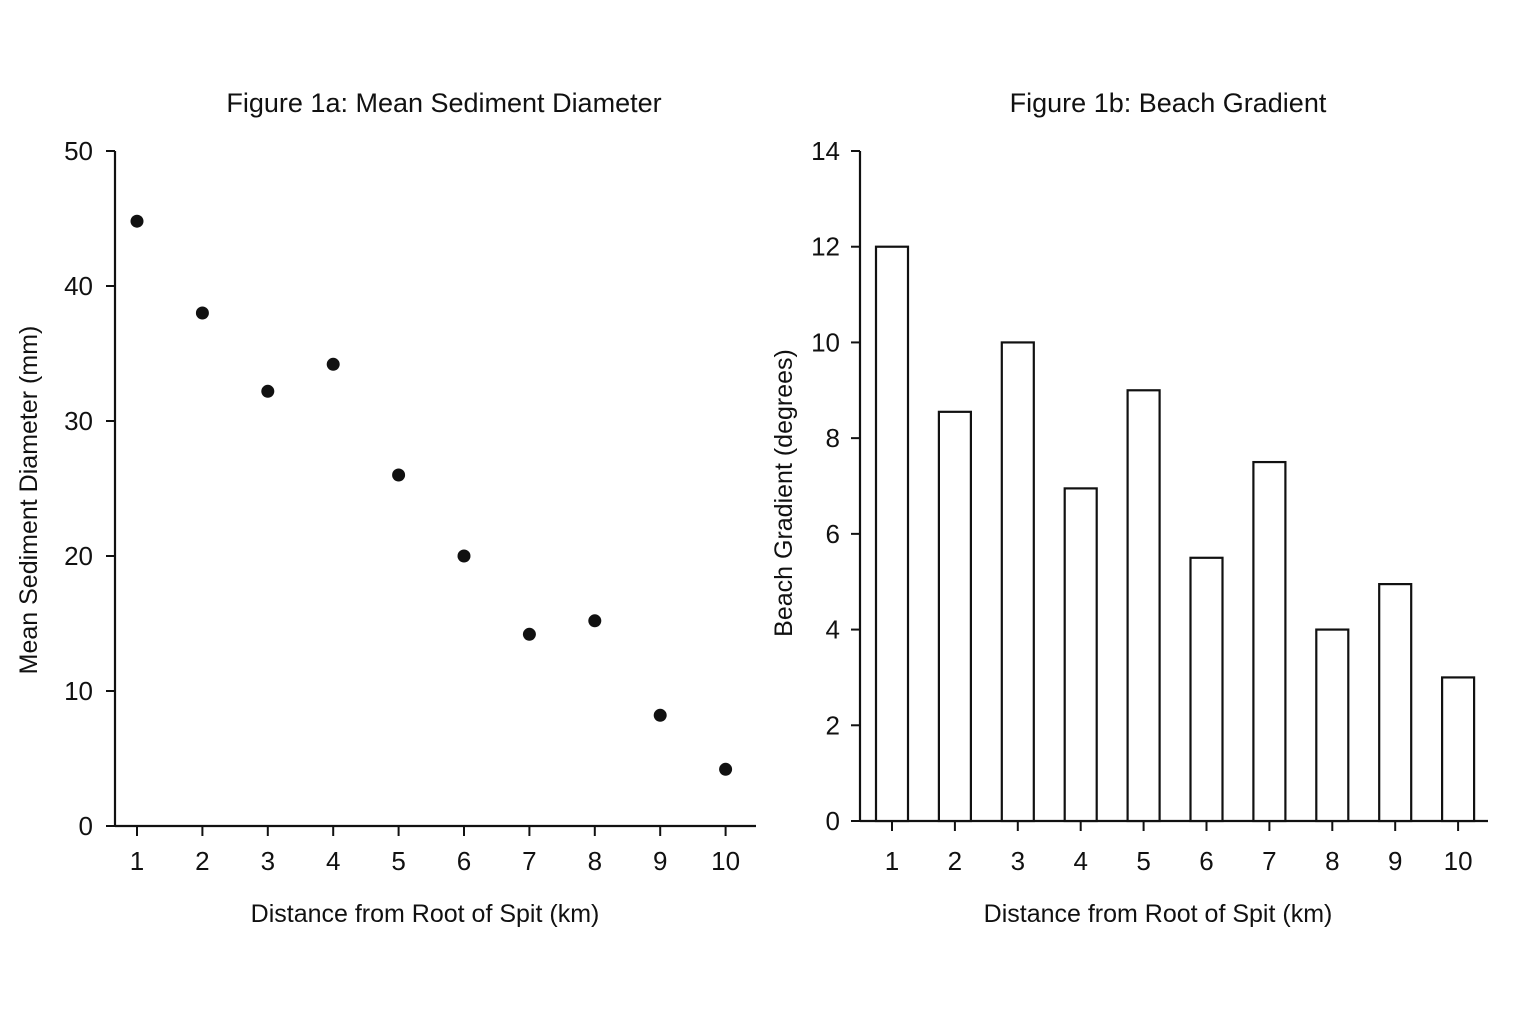 The width and height of the screenshot is (1536, 1024). Describe the element at coordinates (78, 421) in the screenshot. I see `figure-1a-y-tick-label: 30` at that location.